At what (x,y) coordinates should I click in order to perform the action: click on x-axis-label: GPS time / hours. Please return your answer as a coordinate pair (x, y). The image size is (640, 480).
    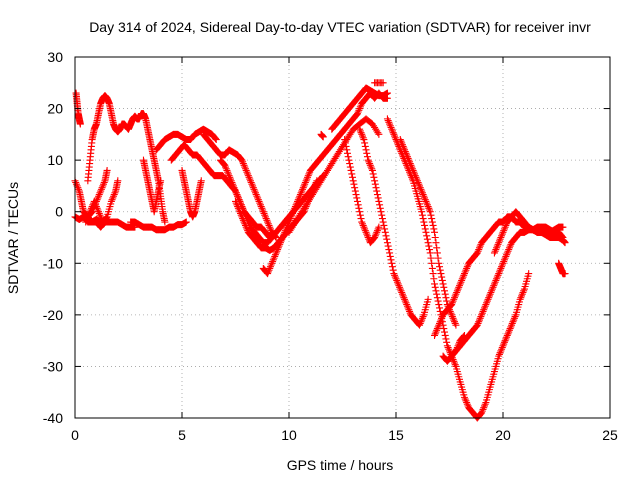
    Looking at the image, I should click on (340, 465).